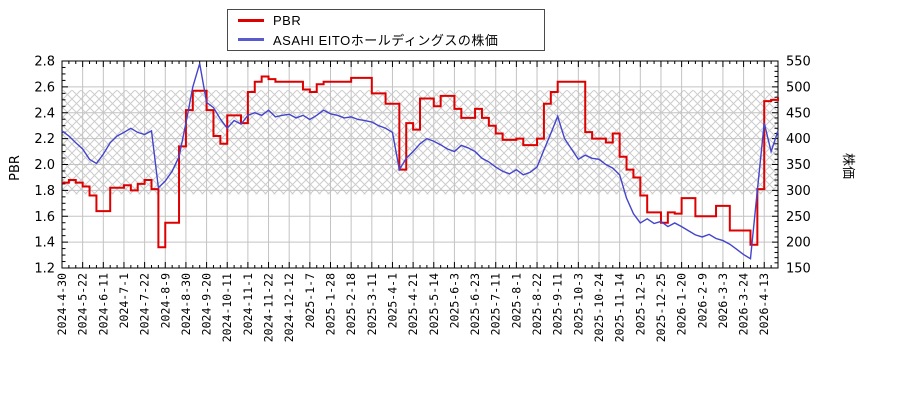 Image resolution: width=900 pixels, height=400 pixels. Describe the element at coordinates (661, 307) in the screenshot. I see `x-tick-label: 2025-12-25` at that location.